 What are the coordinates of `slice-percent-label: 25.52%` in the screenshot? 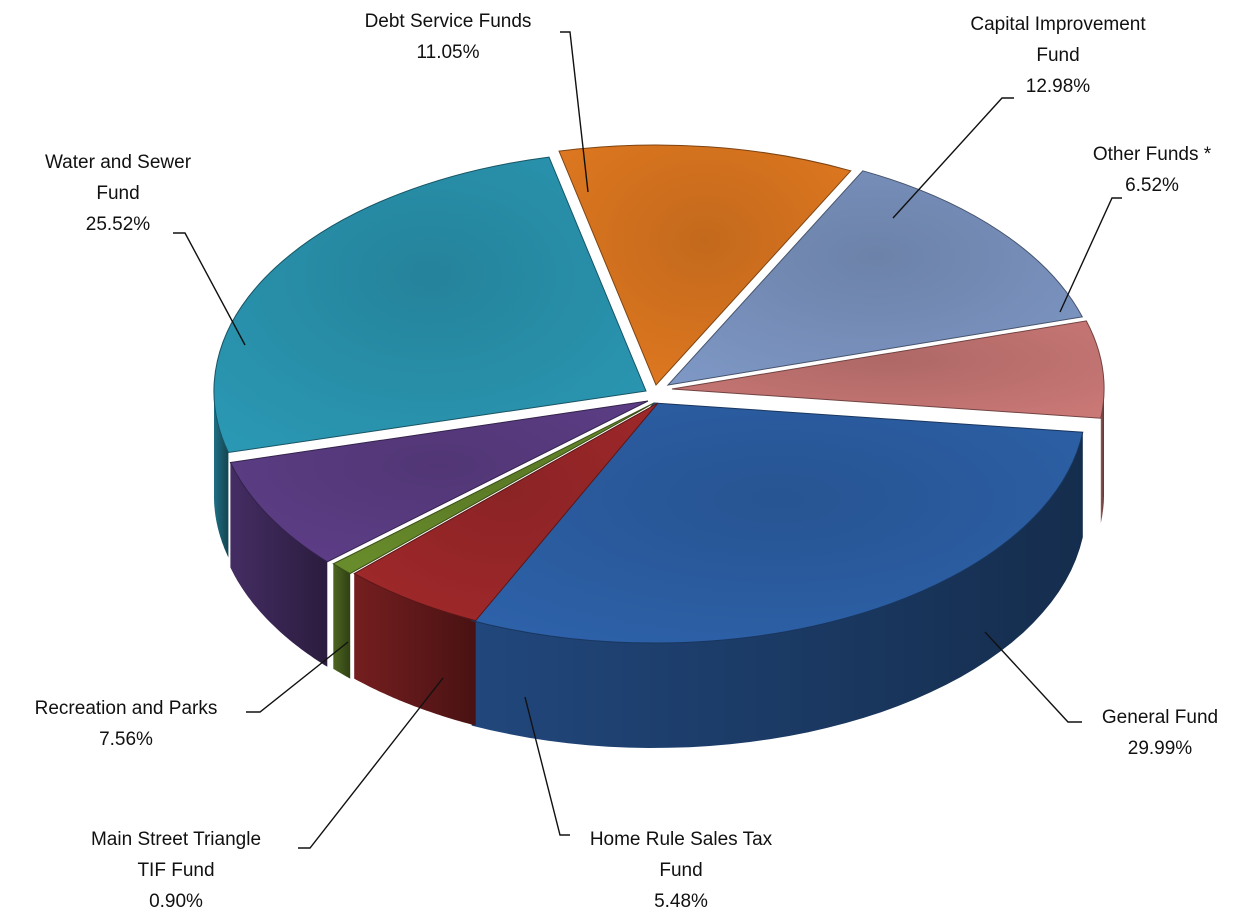 It's located at (118, 224).